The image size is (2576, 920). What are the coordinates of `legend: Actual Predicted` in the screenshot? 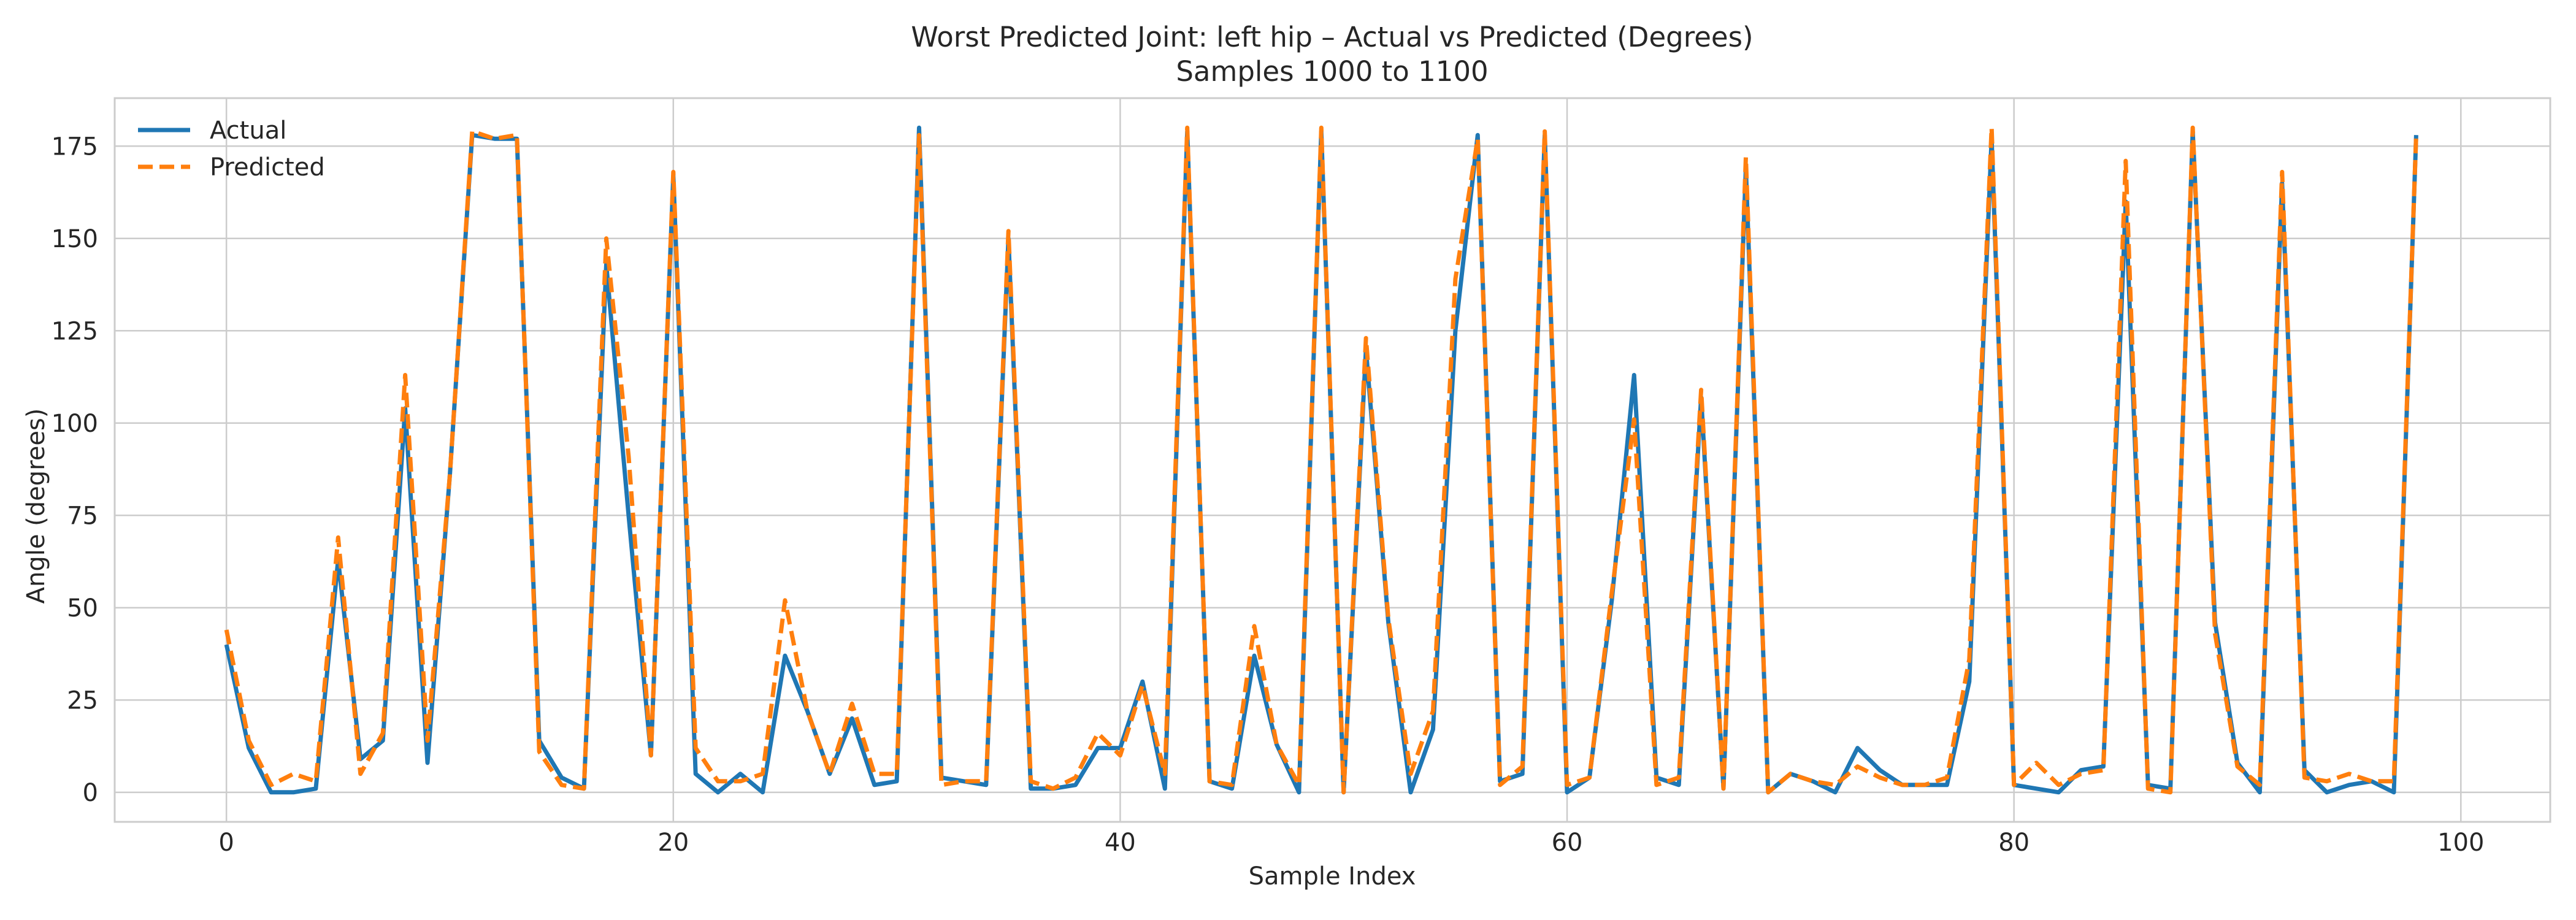 It's located at (231, 149).